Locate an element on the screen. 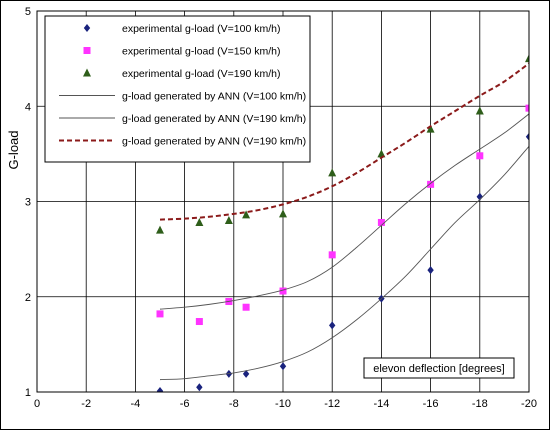  y-tick-label: 2 is located at coordinates (28, 298).